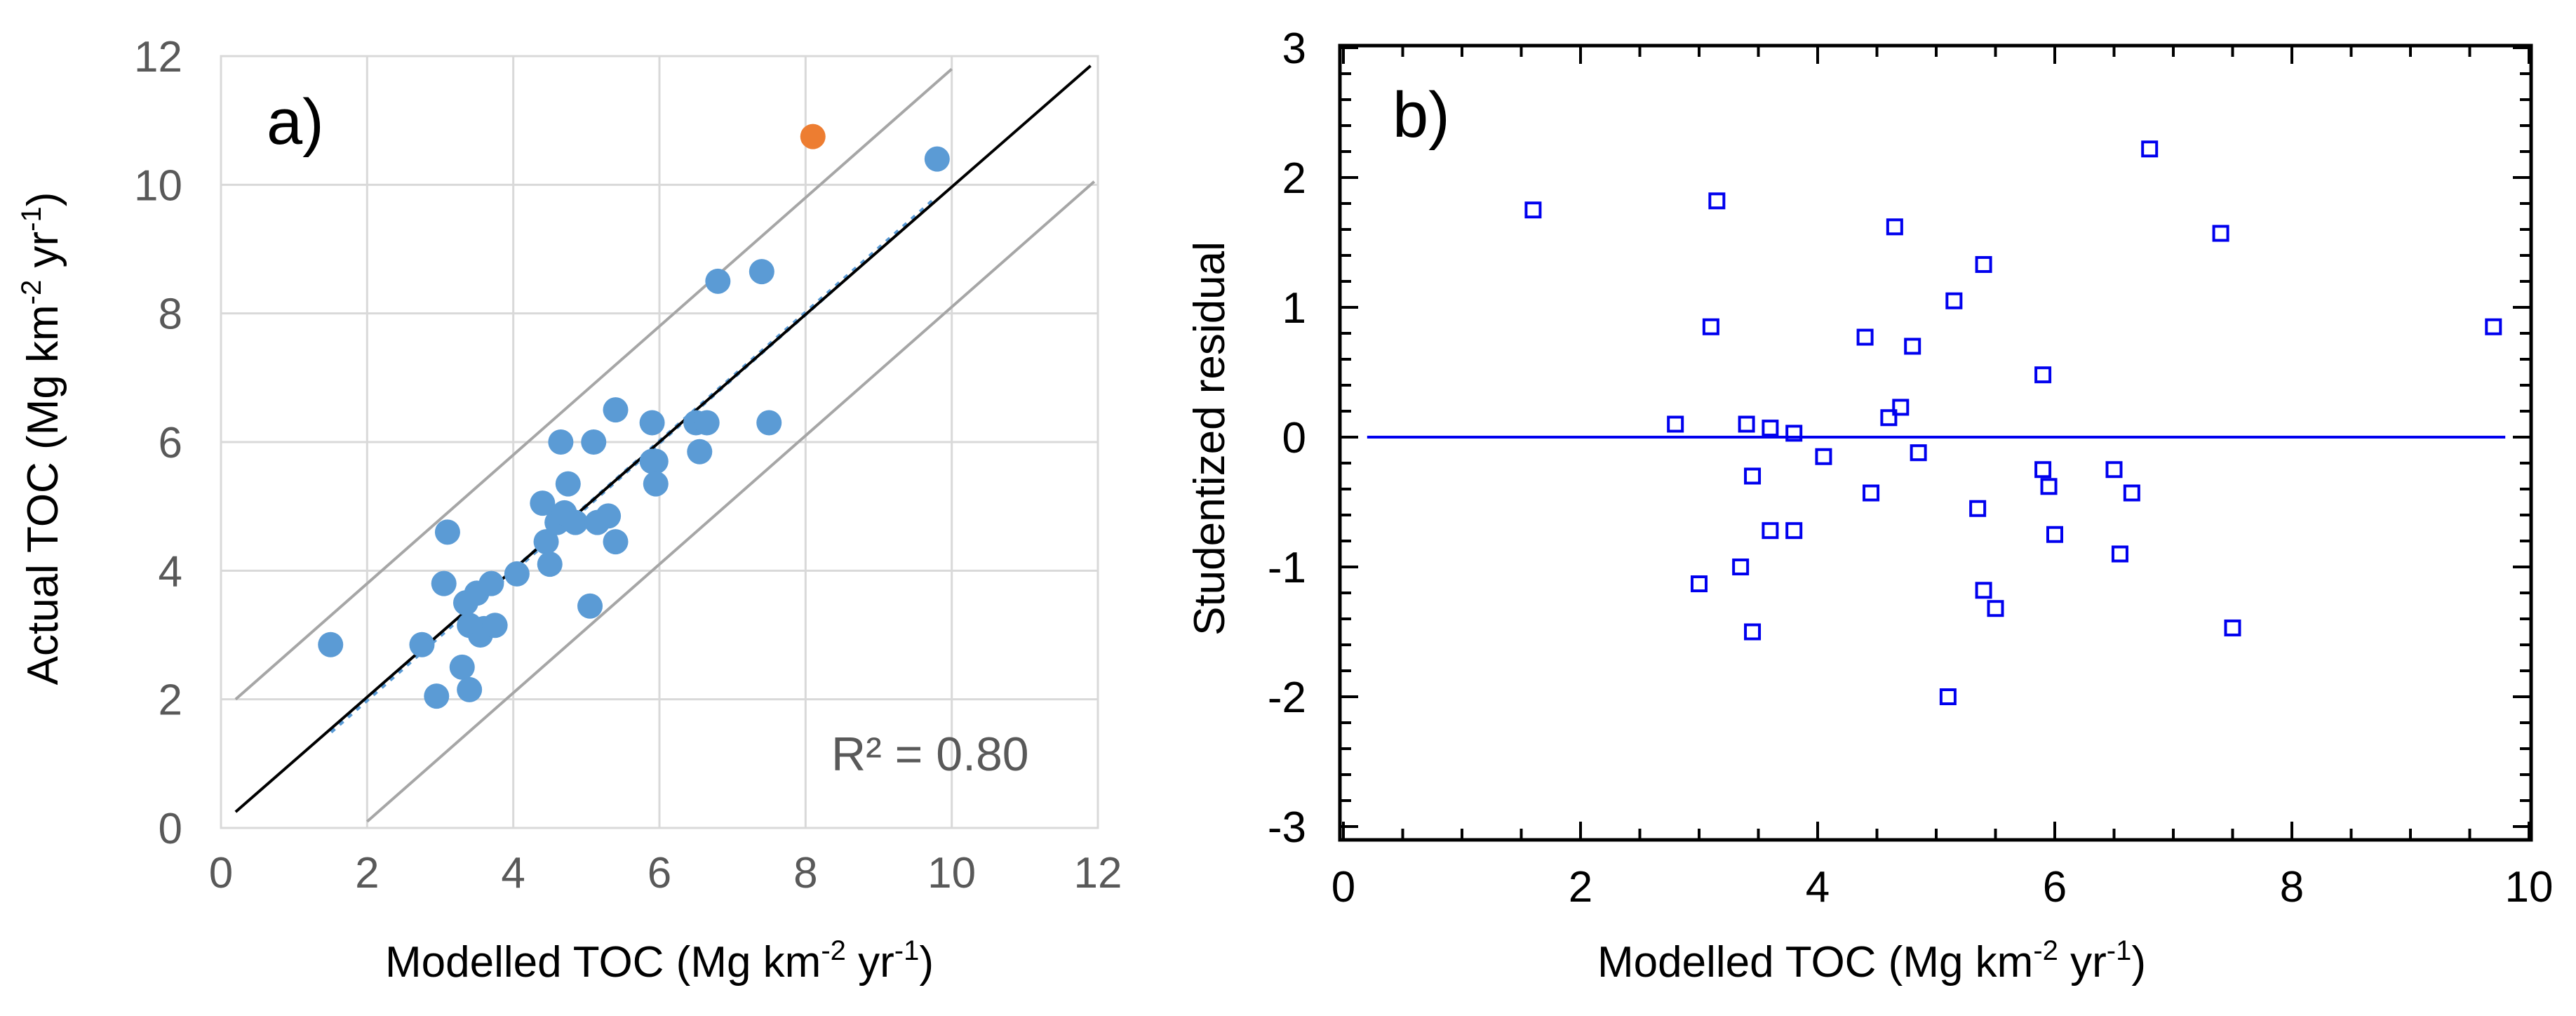 The height and width of the screenshot is (1016, 2576). Describe the element at coordinates (170, 443) in the screenshot. I see `a-y-tick-label: 6` at that location.